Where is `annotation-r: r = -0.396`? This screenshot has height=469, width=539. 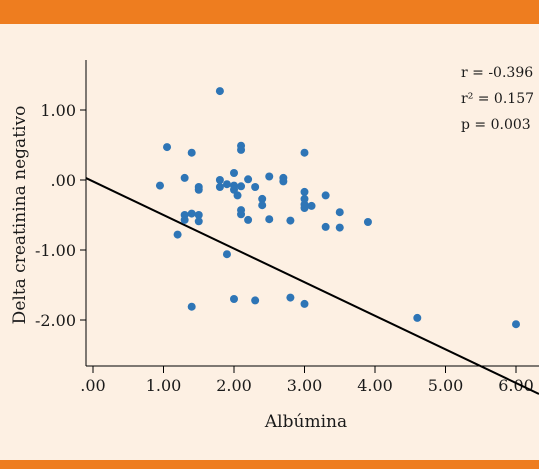
annotation-r: r = -0.396 is located at coordinates (497, 73).